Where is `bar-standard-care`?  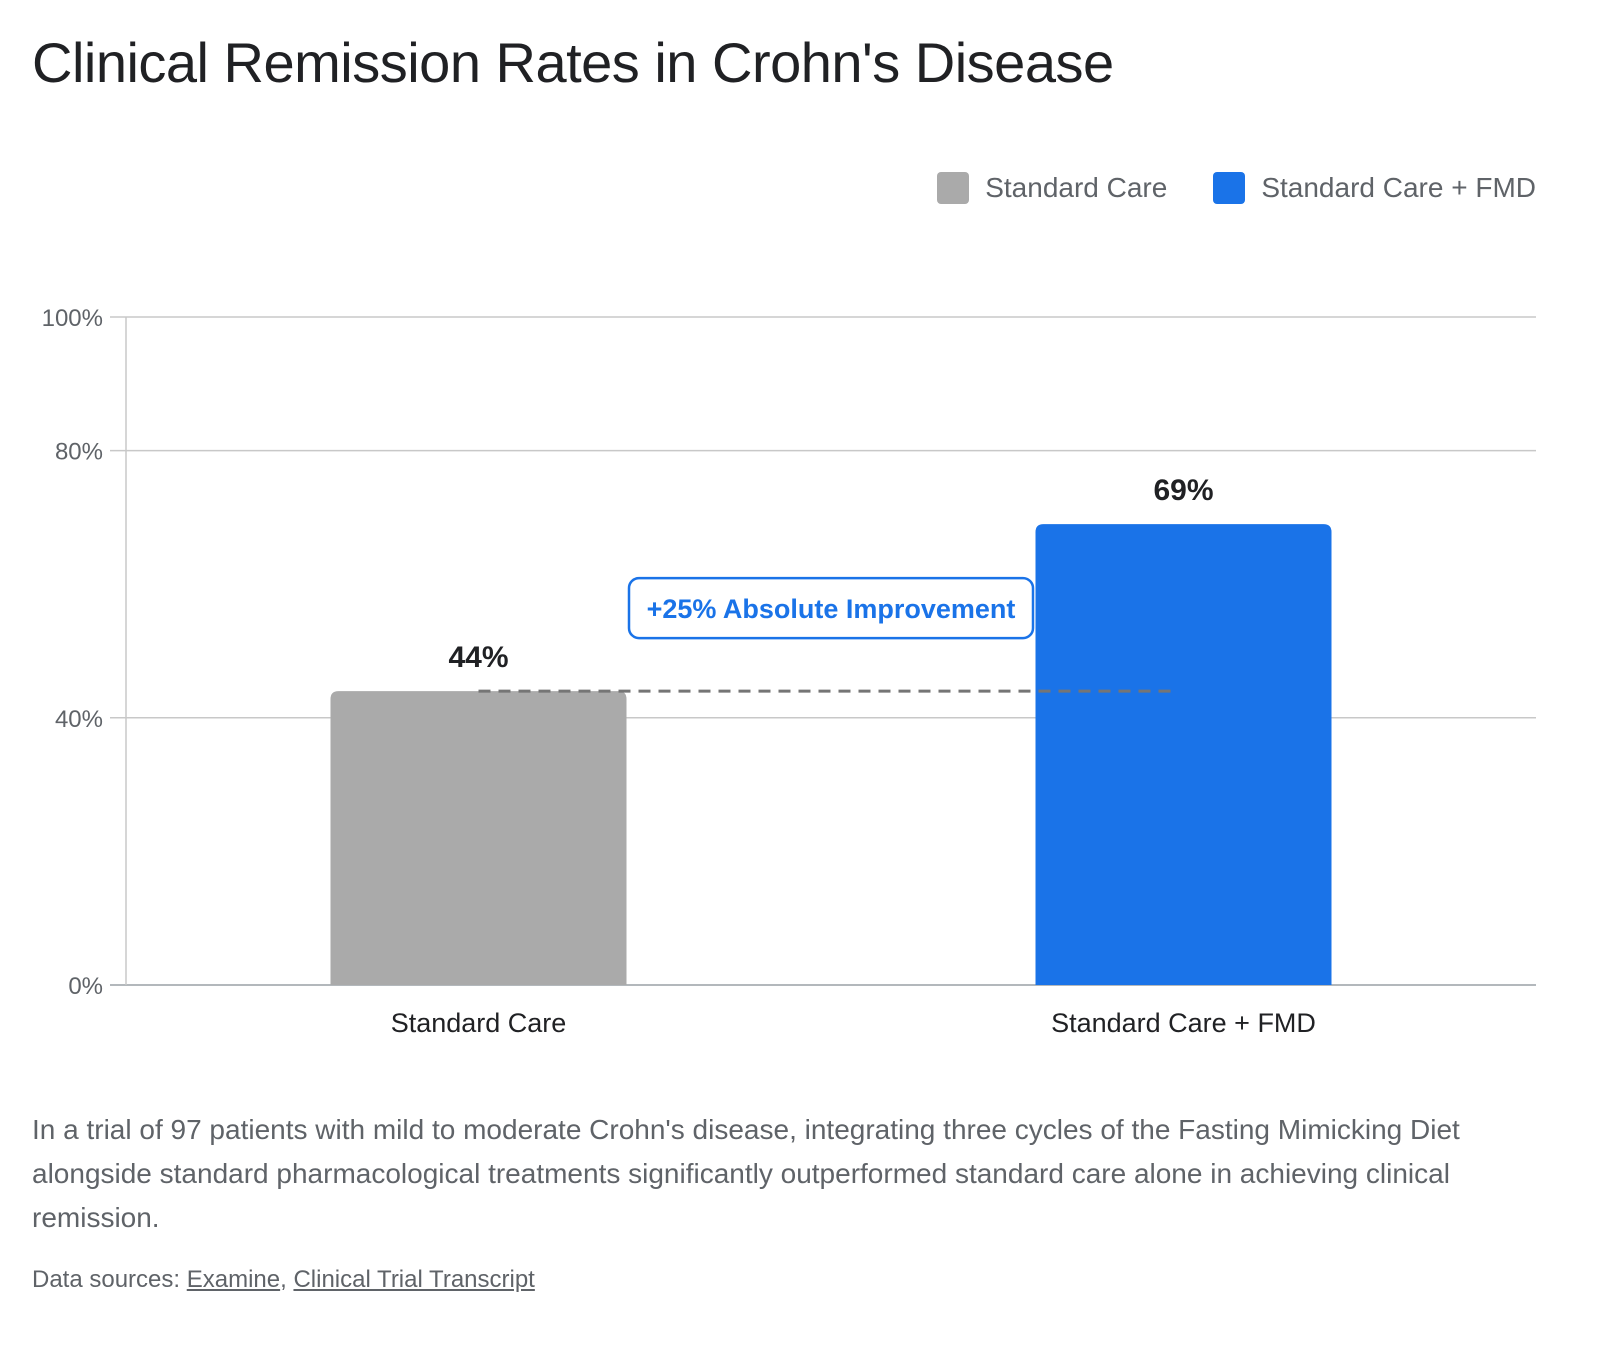
bar-standard-care is located at coordinates (478, 838).